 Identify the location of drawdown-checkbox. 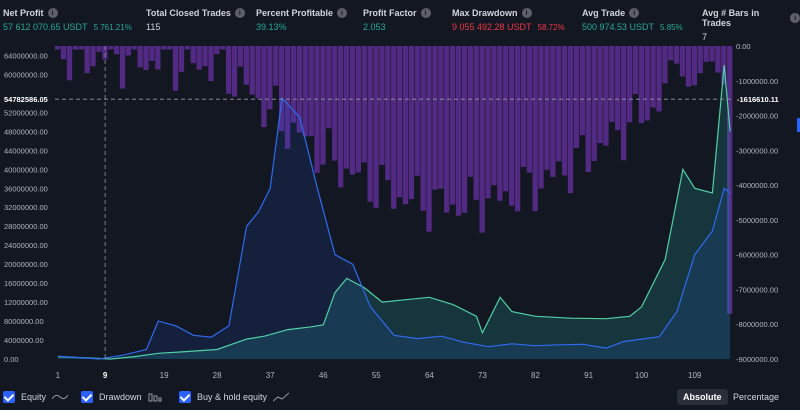
(87, 397).